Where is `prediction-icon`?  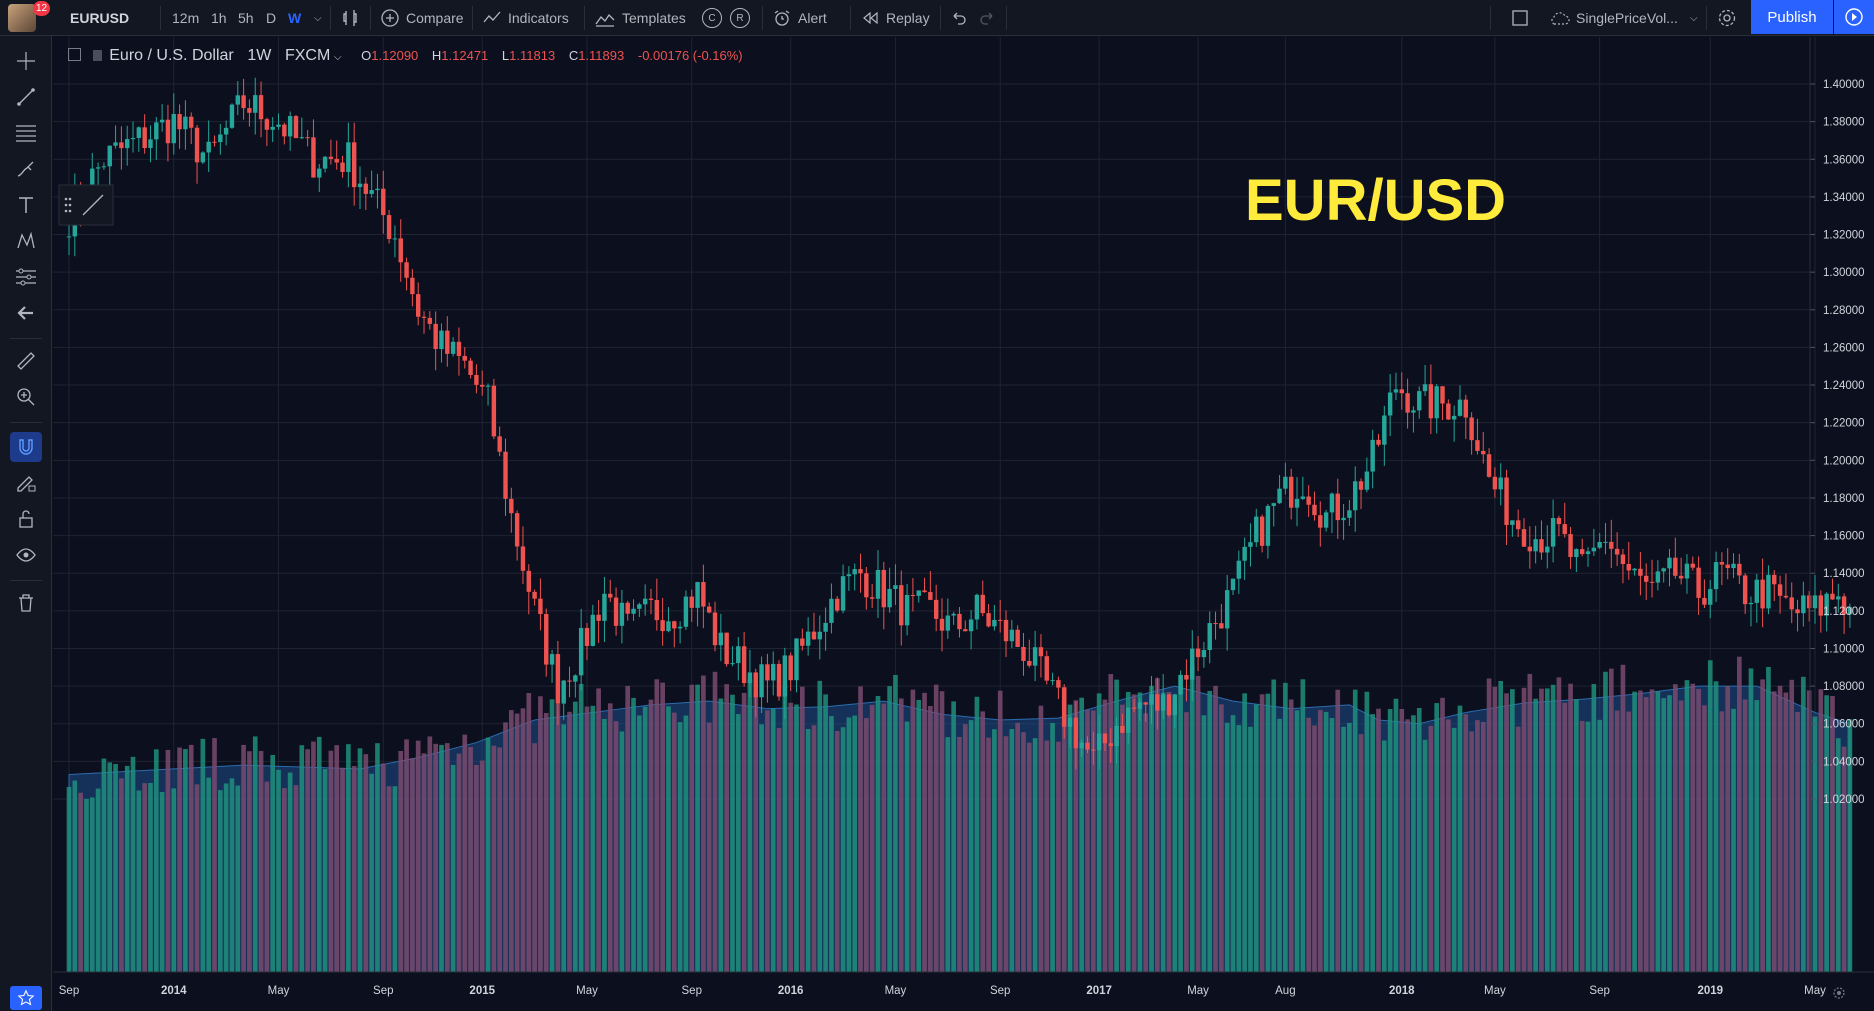
prediction-icon is located at coordinates (26, 277).